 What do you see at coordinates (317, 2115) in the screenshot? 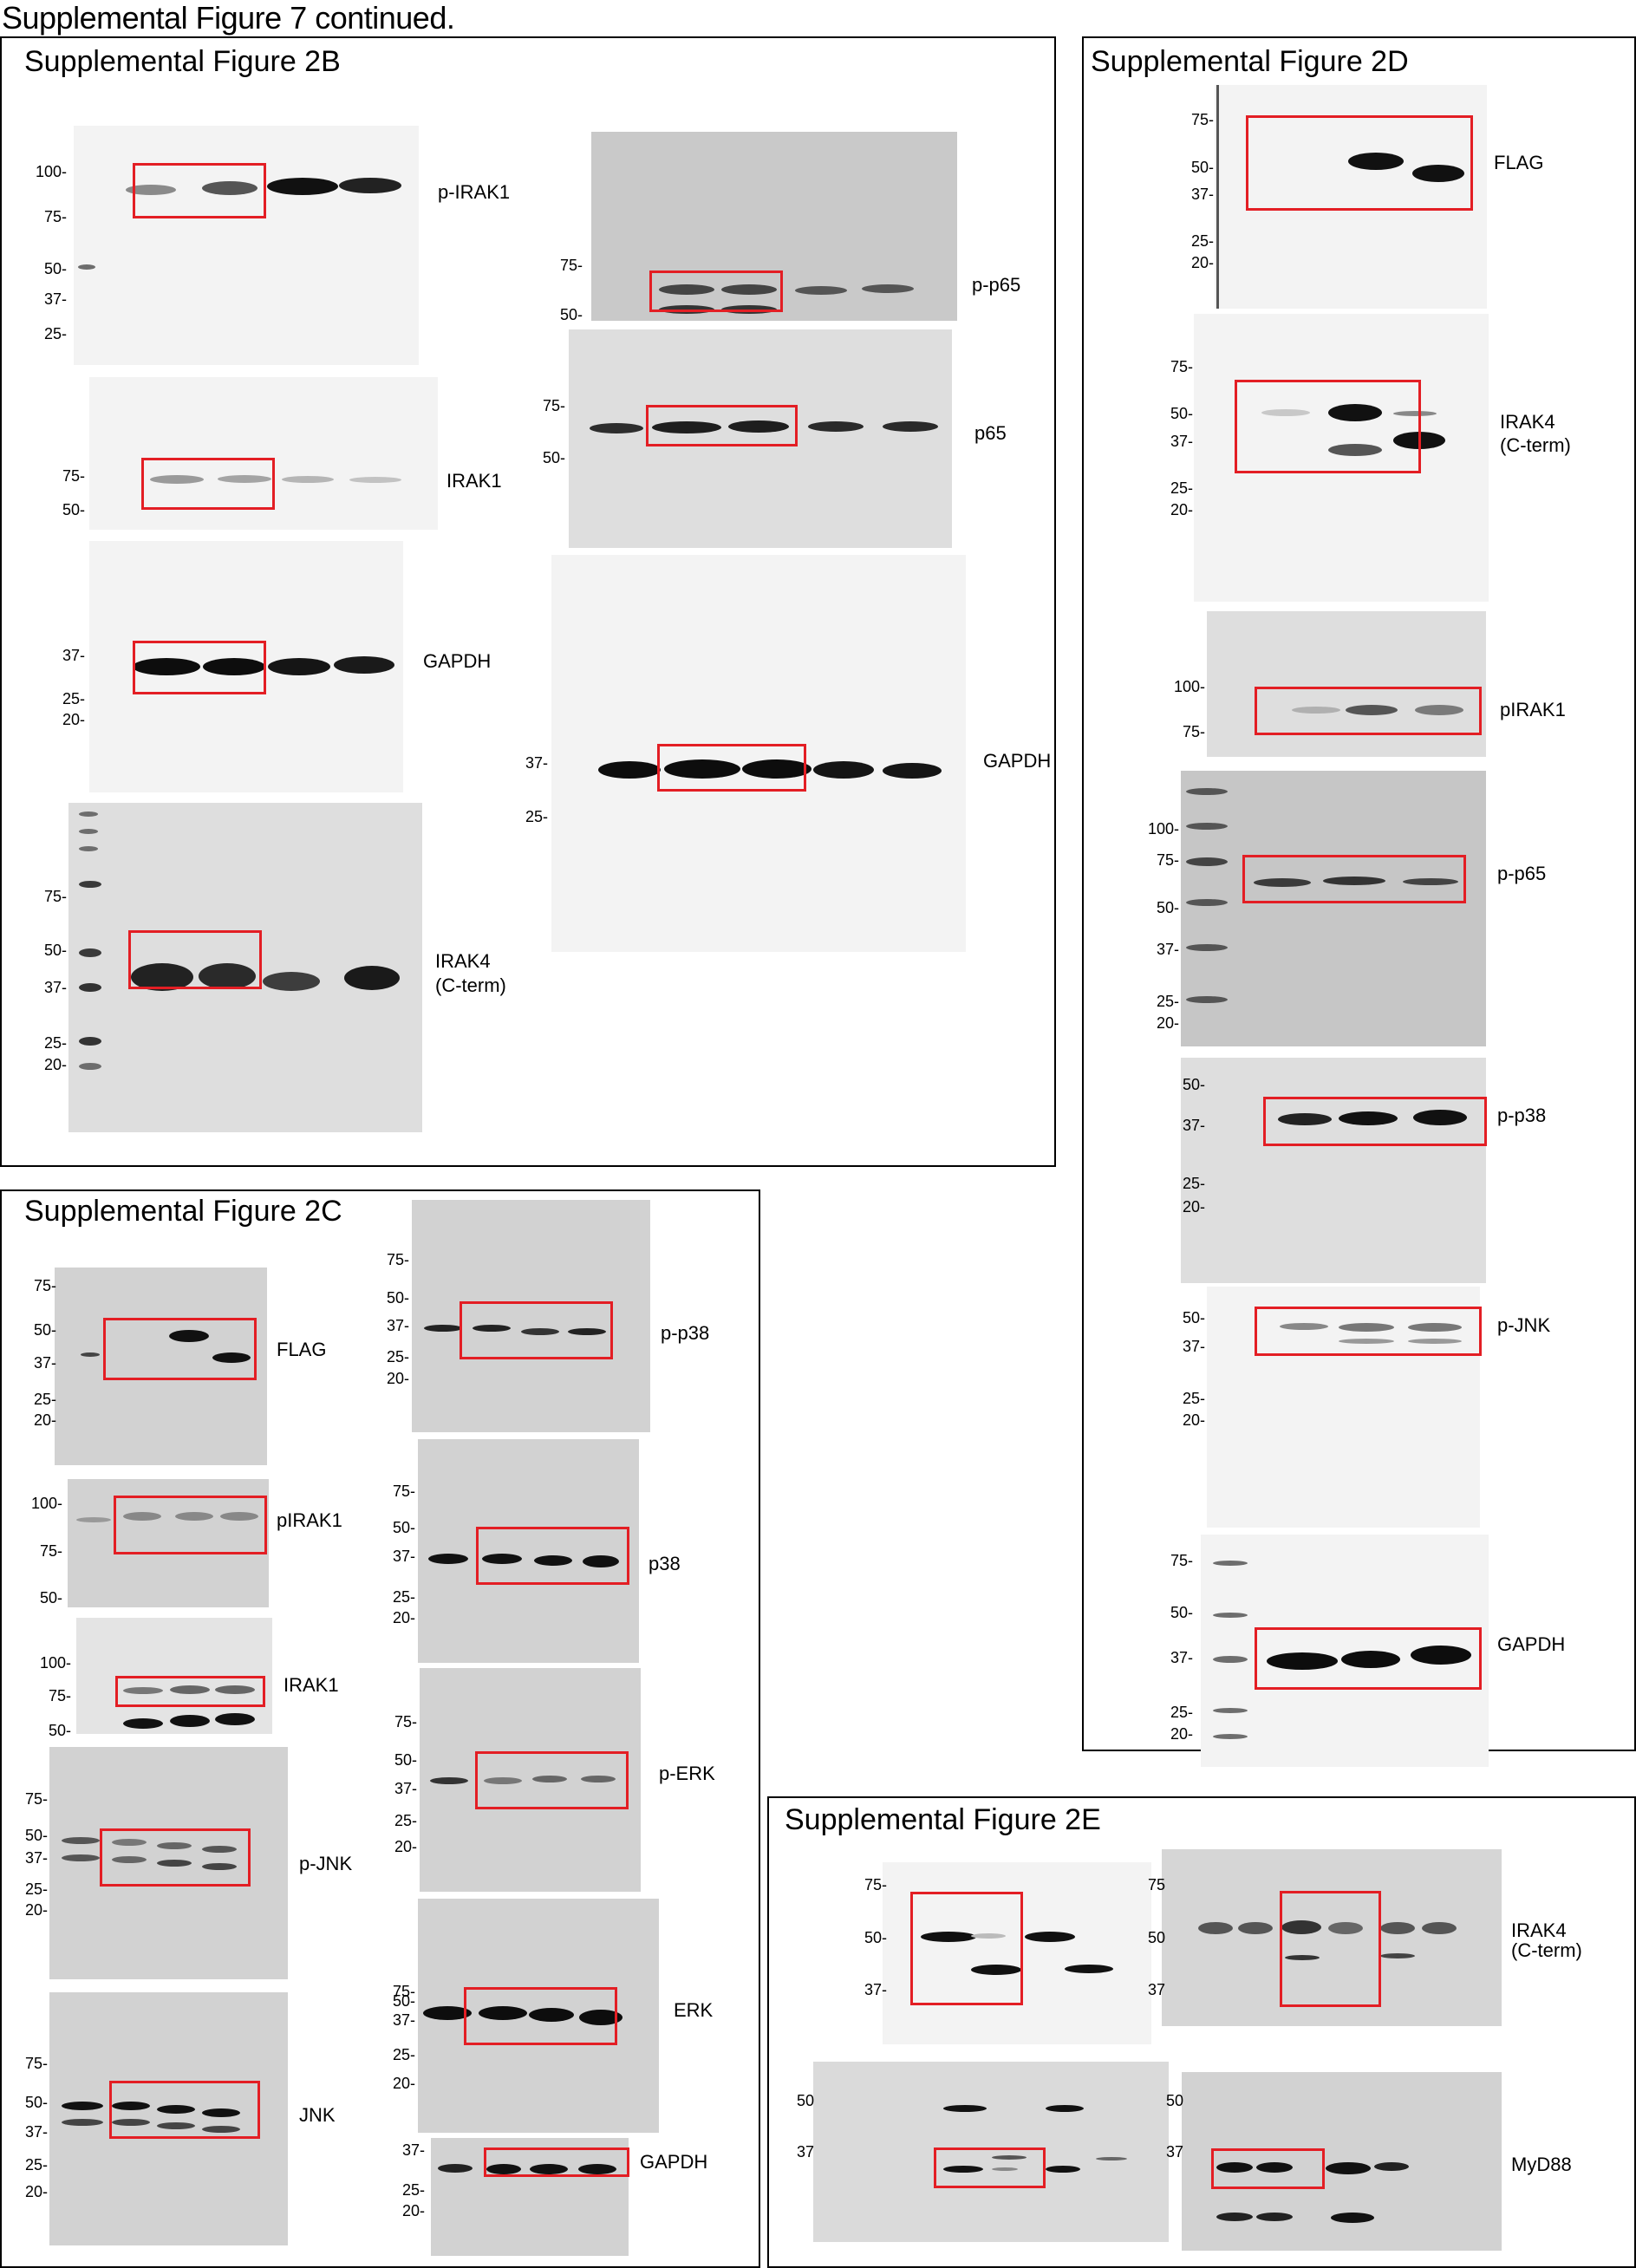
I see `label-jnk: JNK` at bounding box center [317, 2115].